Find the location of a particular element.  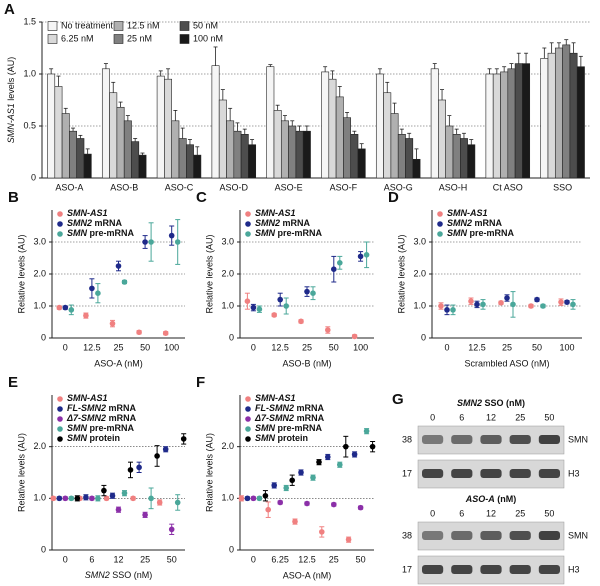

lane-label: 25 is located at coordinates (520, 513).